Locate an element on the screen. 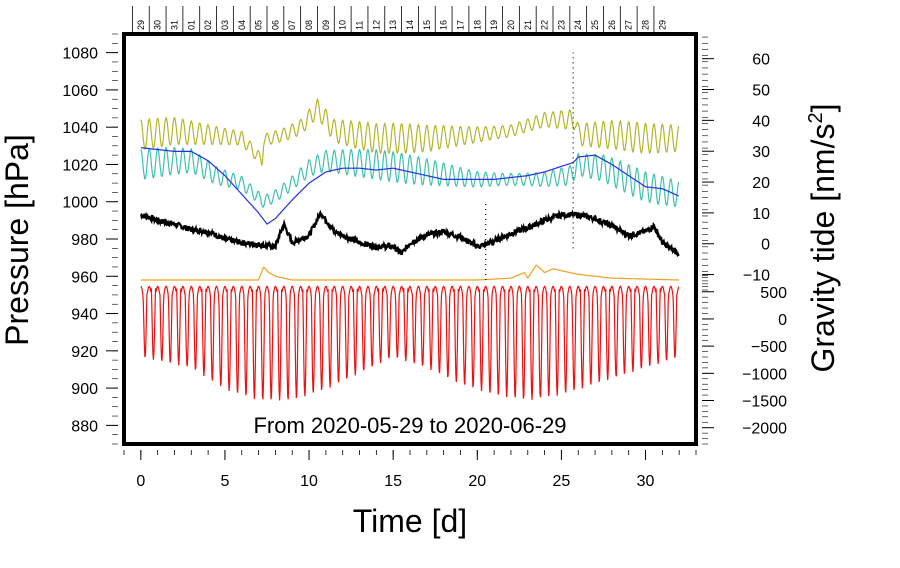  series-olive_pressure_tide is located at coordinates (410, 131).